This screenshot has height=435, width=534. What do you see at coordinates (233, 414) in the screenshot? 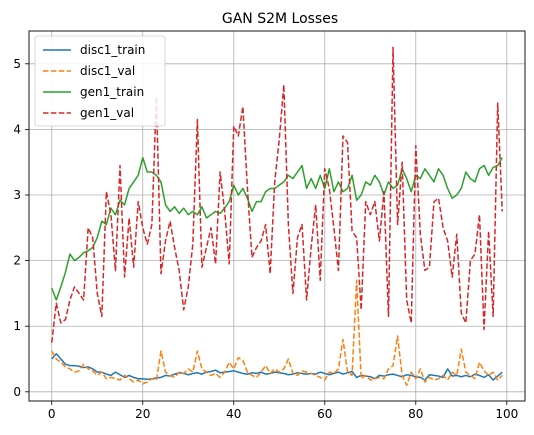
I see `x-tick-label: 40` at bounding box center [233, 414].